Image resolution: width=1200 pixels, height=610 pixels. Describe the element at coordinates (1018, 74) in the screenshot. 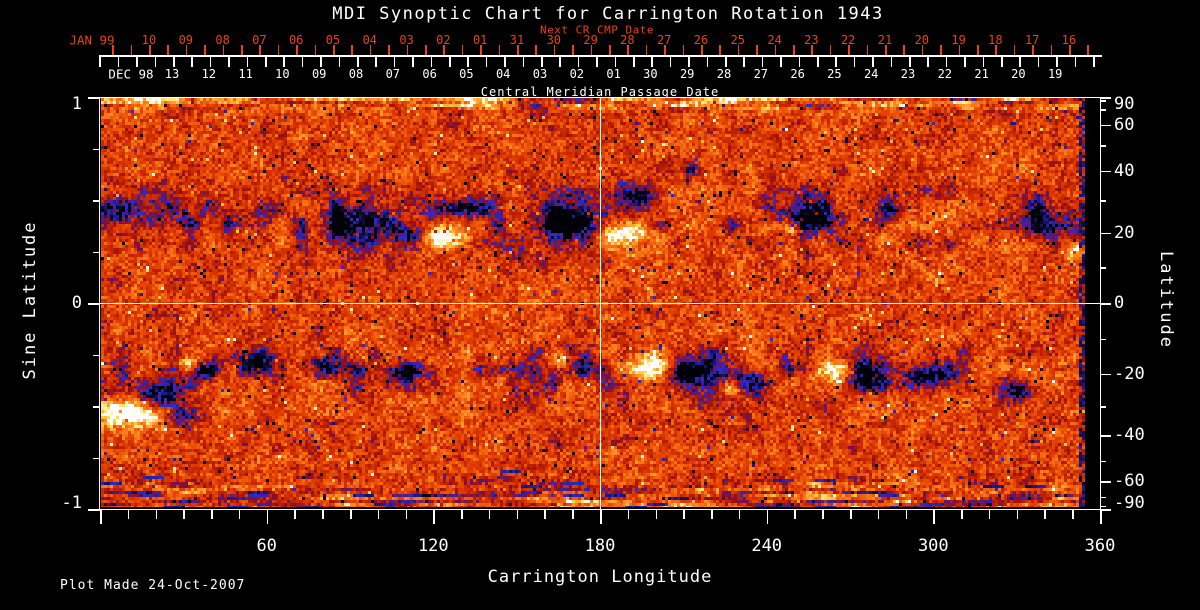

I see `cmp-date-label: 20` at that location.